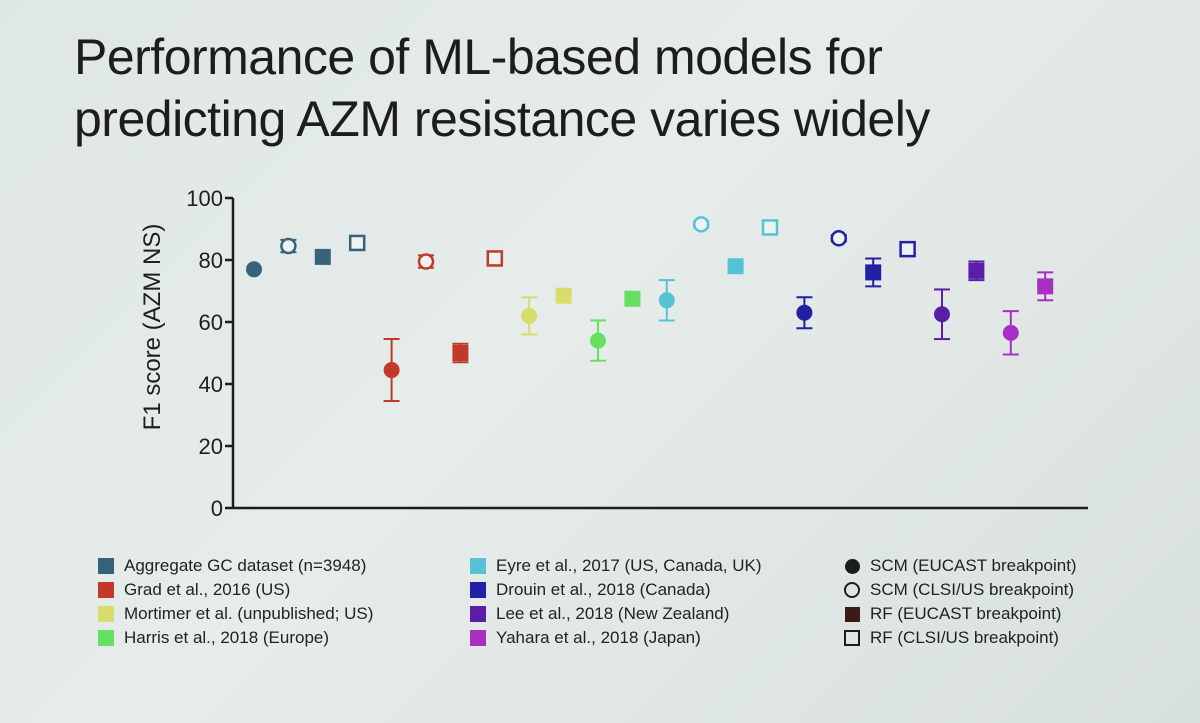 The height and width of the screenshot is (723, 1200). I want to click on legend-label: Aggregate GC dataset (n=3948), so click(245, 565).